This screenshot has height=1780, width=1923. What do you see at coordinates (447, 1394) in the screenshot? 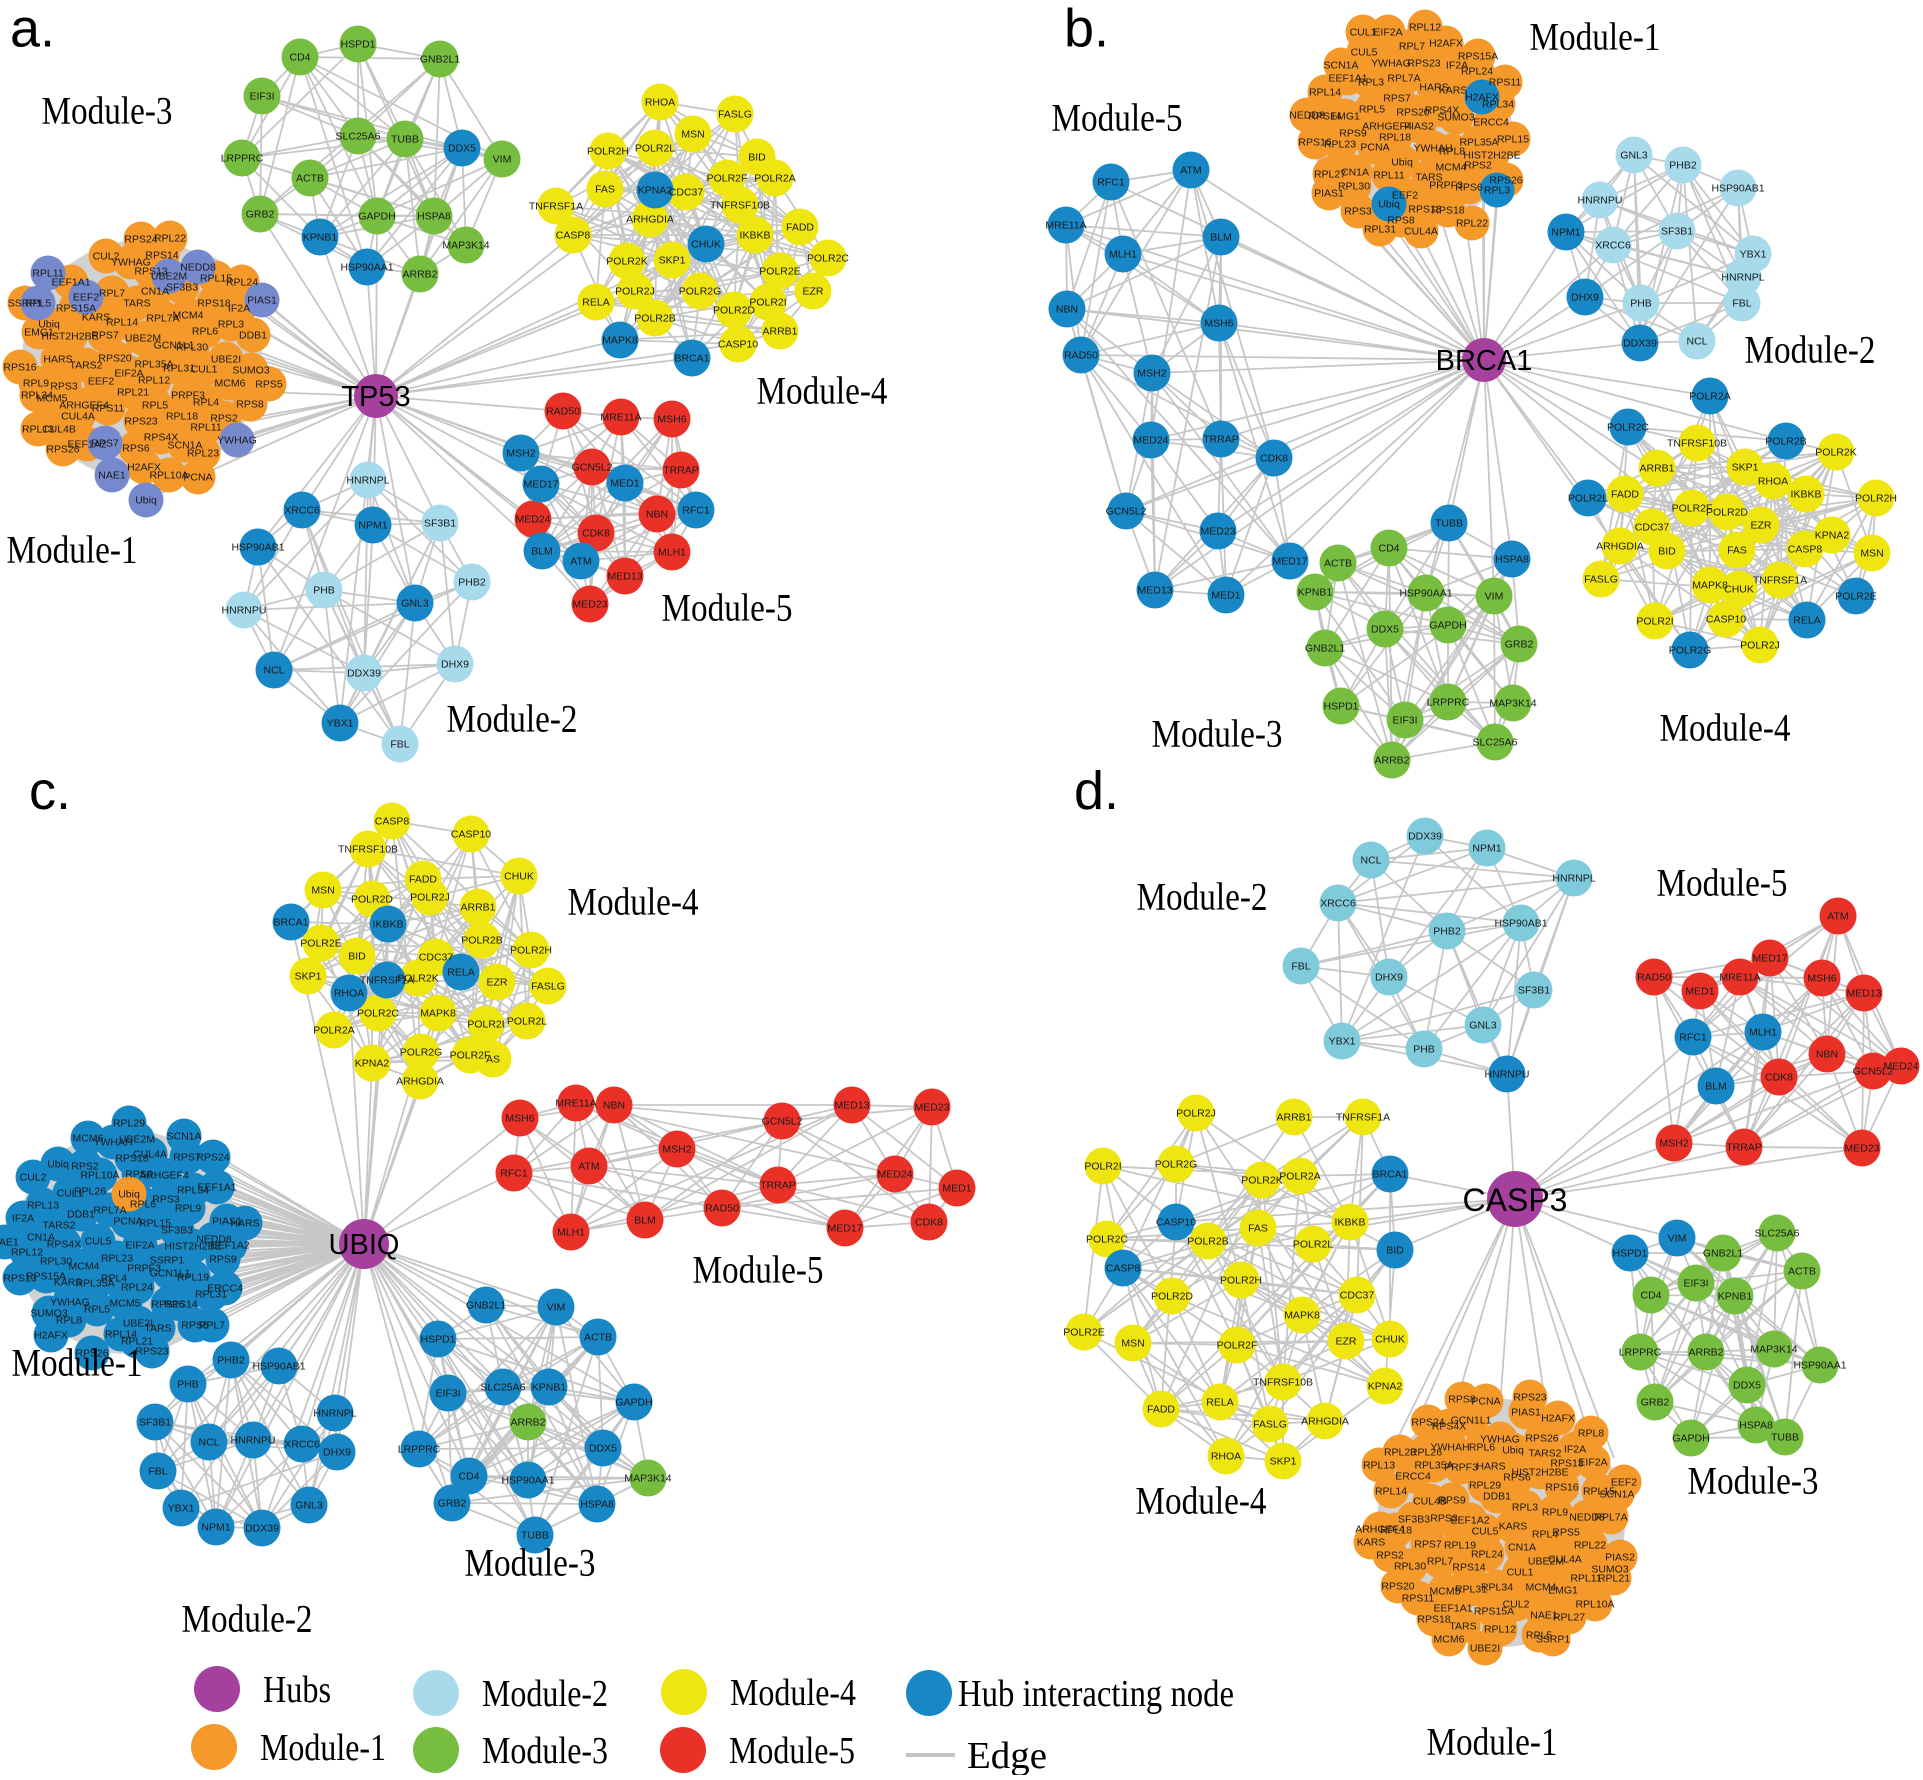
I see `svg-text: EIF3I` at bounding box center [447, 1394].